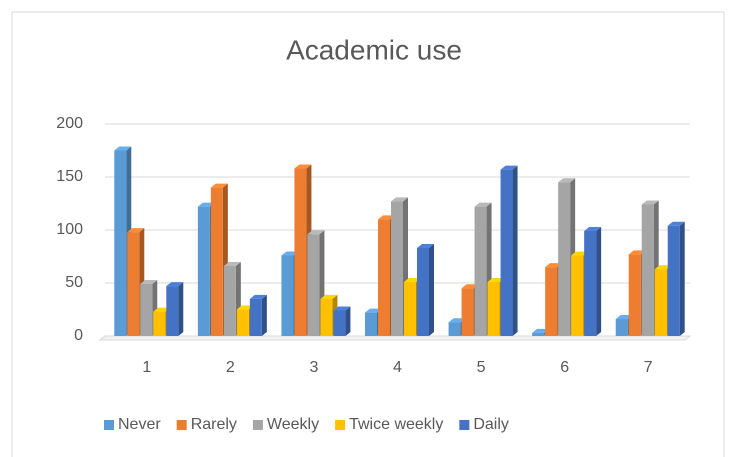  I want to click on y-tick-label: 200, so click(69, 123).